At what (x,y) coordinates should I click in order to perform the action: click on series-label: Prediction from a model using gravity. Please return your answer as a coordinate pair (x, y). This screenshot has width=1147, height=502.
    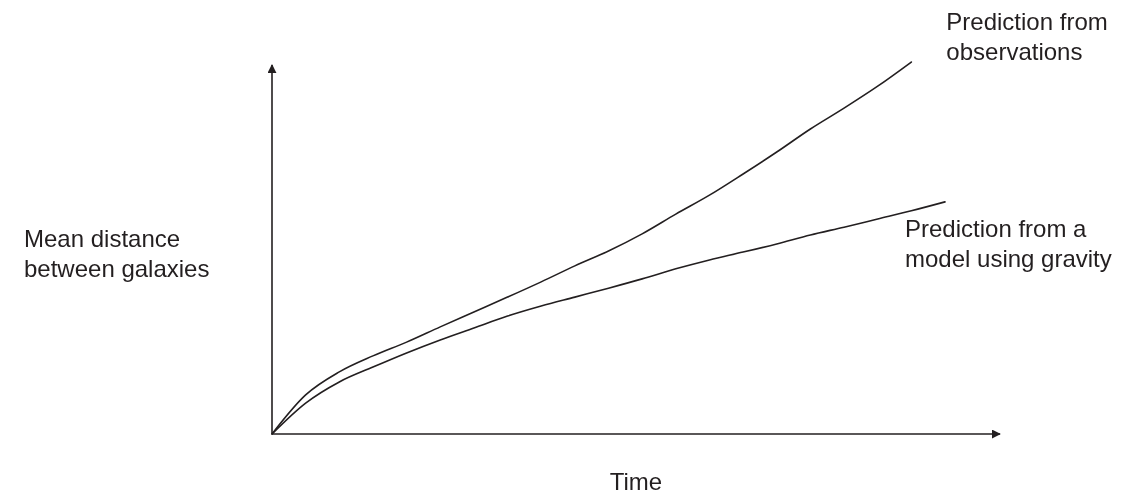
    Looking at the image, I should click on (1008, 243).